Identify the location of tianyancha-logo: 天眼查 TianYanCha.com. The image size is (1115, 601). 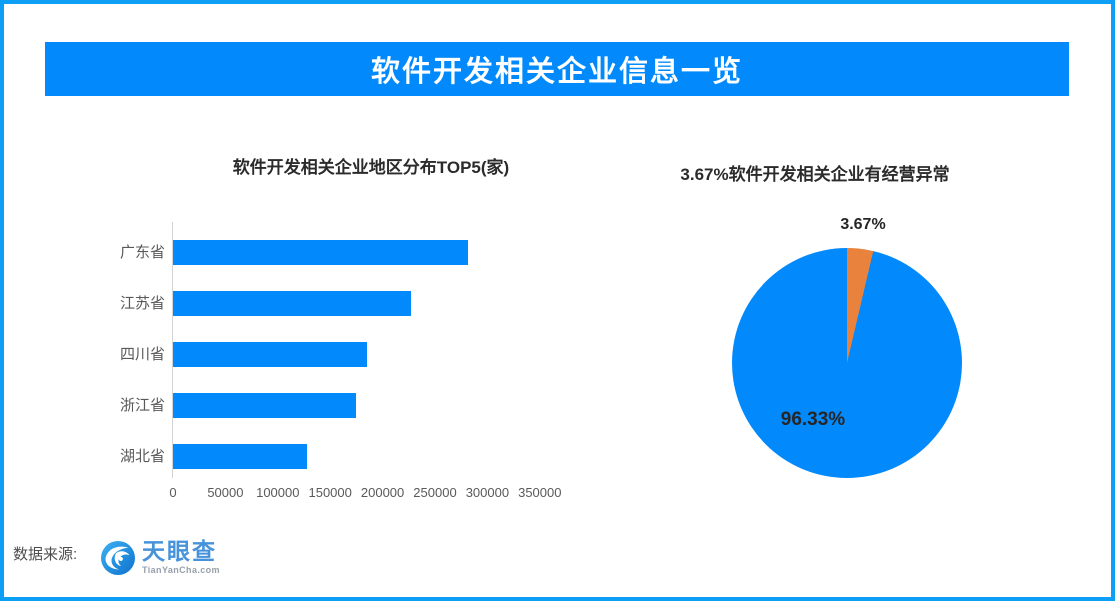
(160, 556).